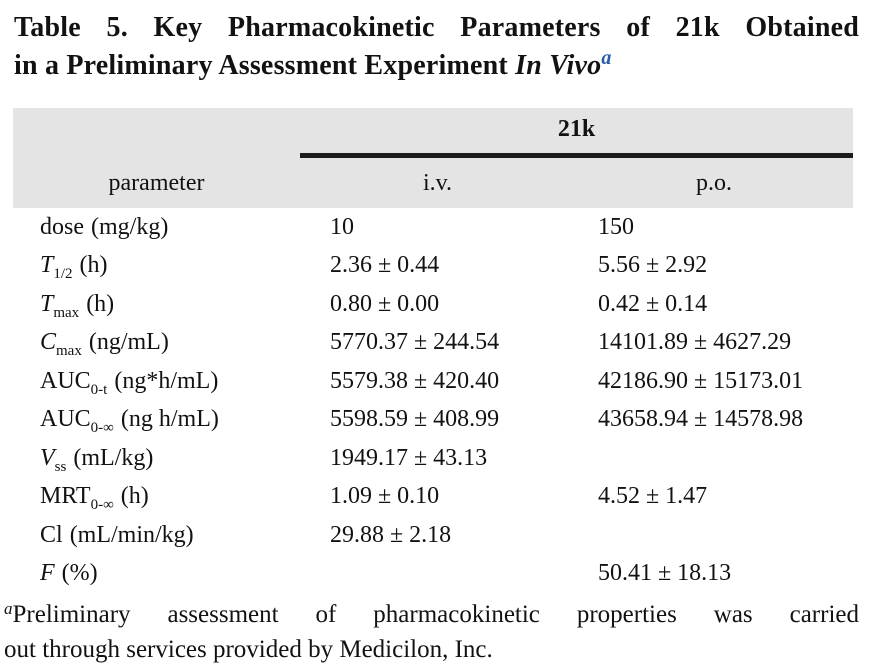 The height and width of the screenshot is (667, 872). I want to click on header-spacer, so click(156, 133).